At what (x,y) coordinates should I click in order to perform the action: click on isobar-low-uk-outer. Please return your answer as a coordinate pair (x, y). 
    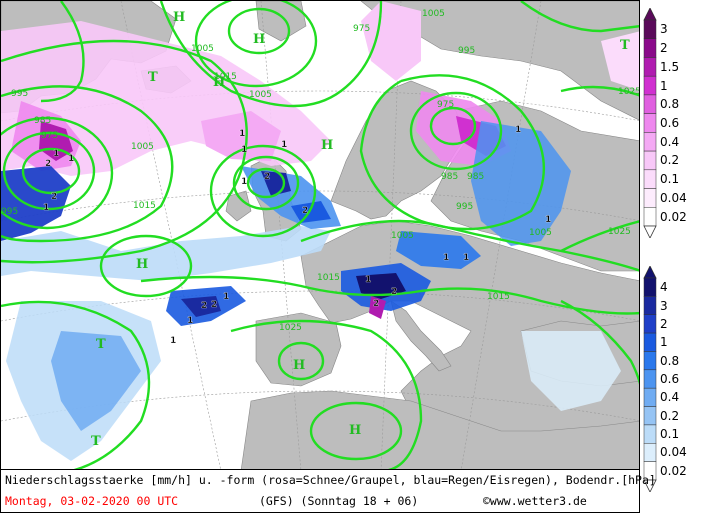
    Looking at the image, I should click on (263, 191).